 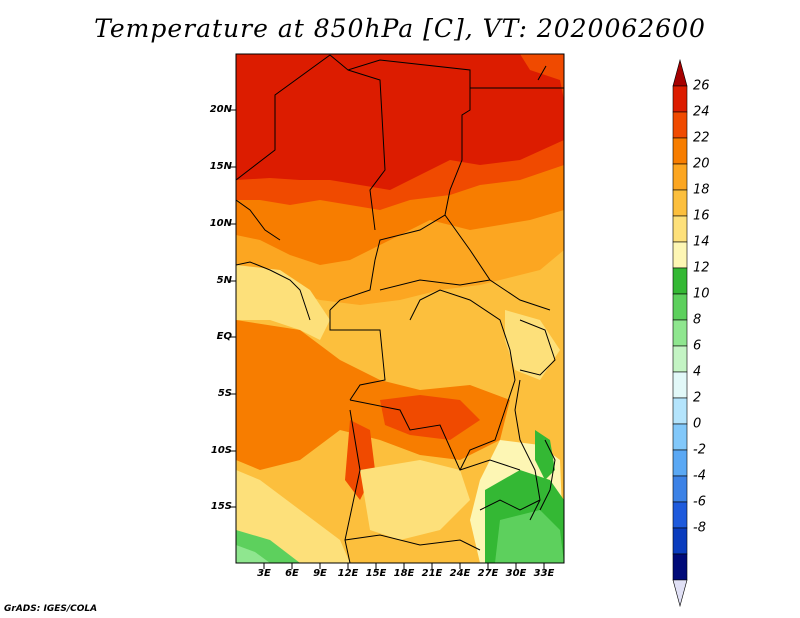 What do you see at coordinates (699, 476) in the screenshot?
I see `colorbar-label: -4` at bounding box center [699, 476].